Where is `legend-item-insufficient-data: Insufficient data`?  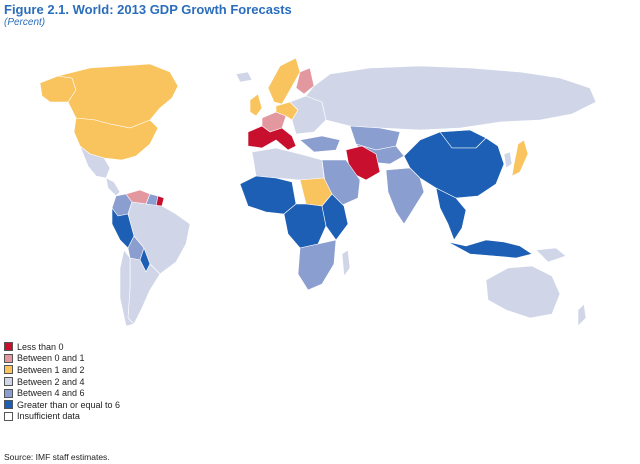
legend-item-insufficient-data: Insufficient data is located at coordinates (62, 417).